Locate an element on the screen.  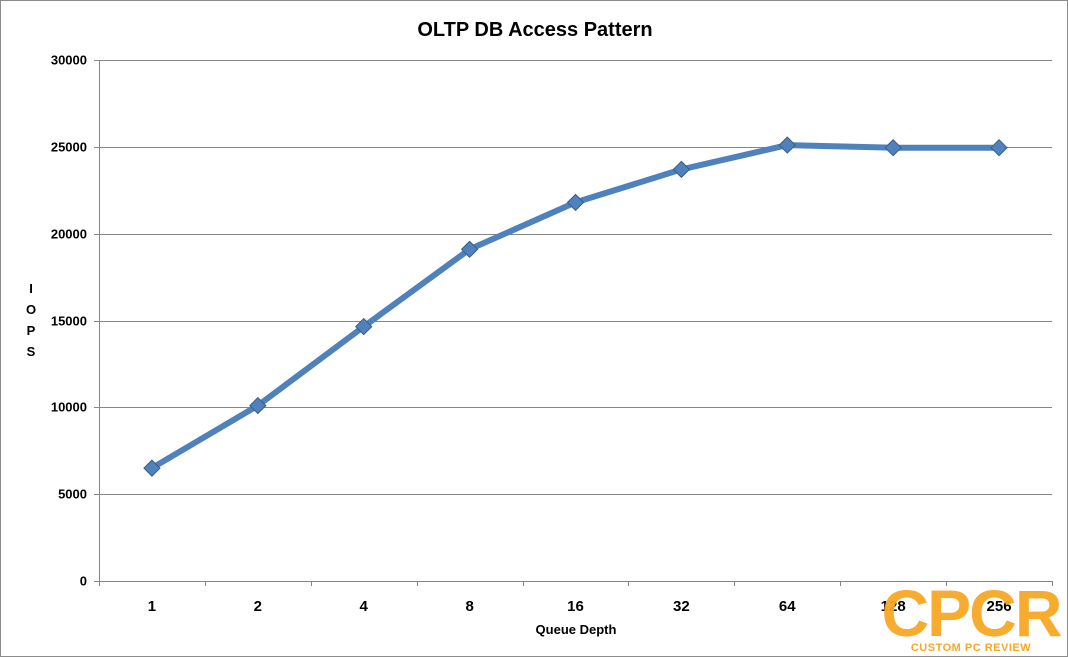
x-tick-label: 64 is located at coordinates (787, 606).